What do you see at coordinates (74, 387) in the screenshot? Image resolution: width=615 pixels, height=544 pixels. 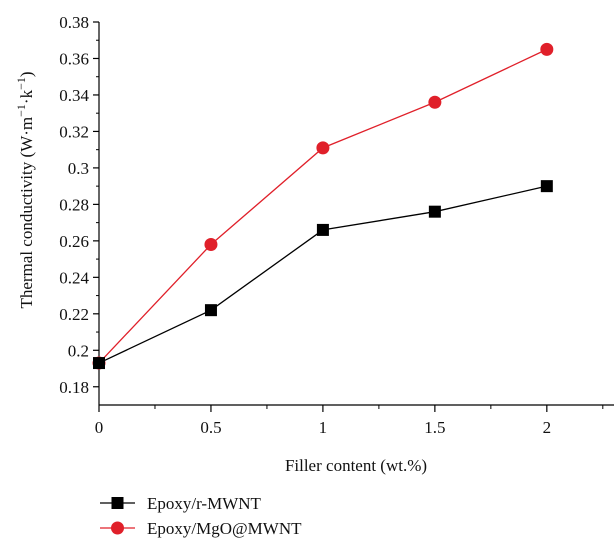 I see `y-tick-label: 0.18` at bounding box center [74, 387].